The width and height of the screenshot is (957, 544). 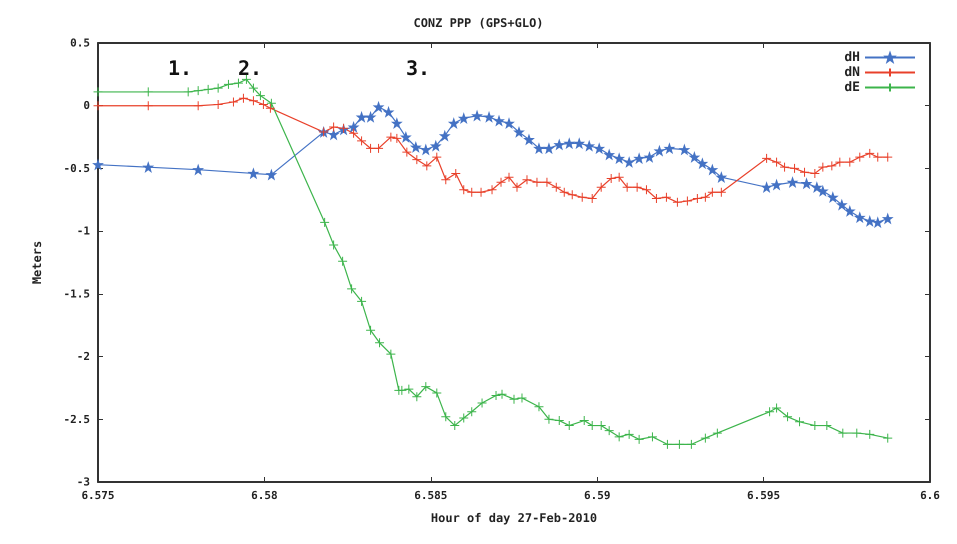 What do you see at coordinates (264, 495) in the screenshot?
I see `x-tick-label: 6.58` at bounding box center [264, 495].